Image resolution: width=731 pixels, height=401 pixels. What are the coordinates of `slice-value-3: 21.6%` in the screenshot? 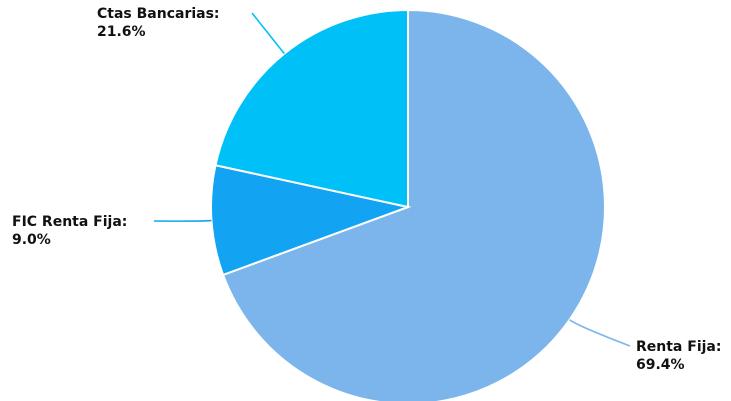 It's located at (121, 32).